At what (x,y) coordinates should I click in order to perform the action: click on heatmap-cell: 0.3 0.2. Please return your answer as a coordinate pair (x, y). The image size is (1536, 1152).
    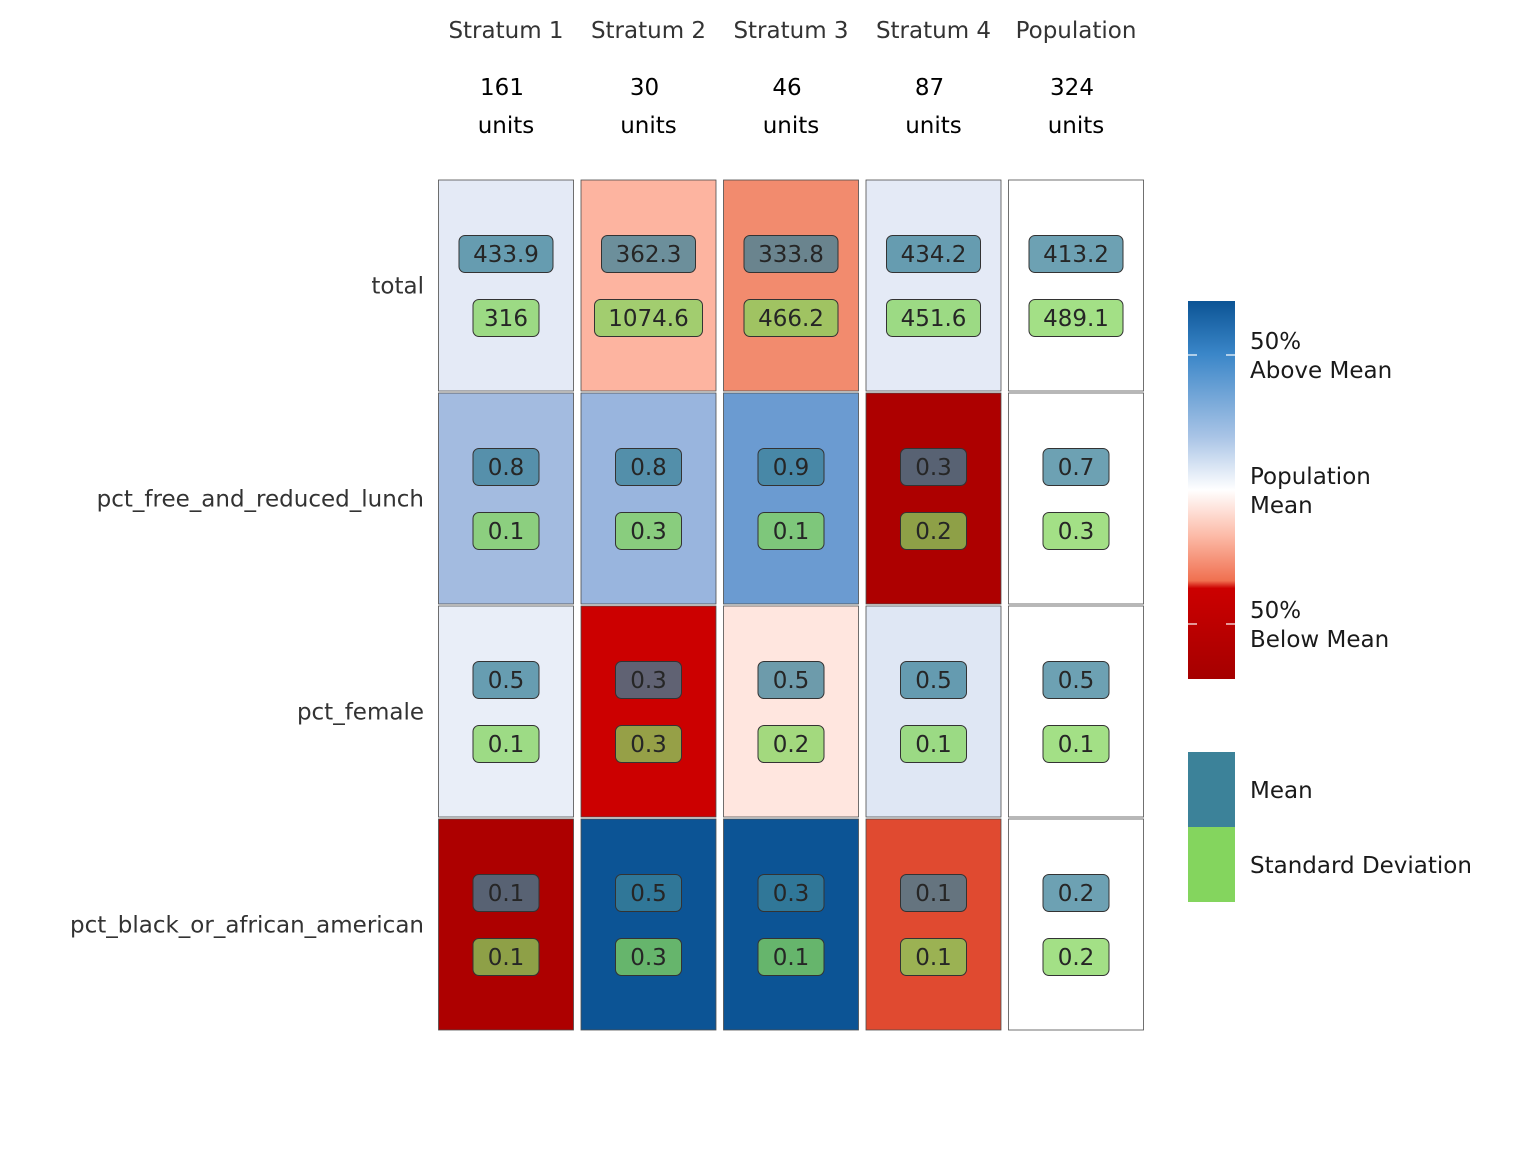
    Looking at the image, I should click on (933, 498).